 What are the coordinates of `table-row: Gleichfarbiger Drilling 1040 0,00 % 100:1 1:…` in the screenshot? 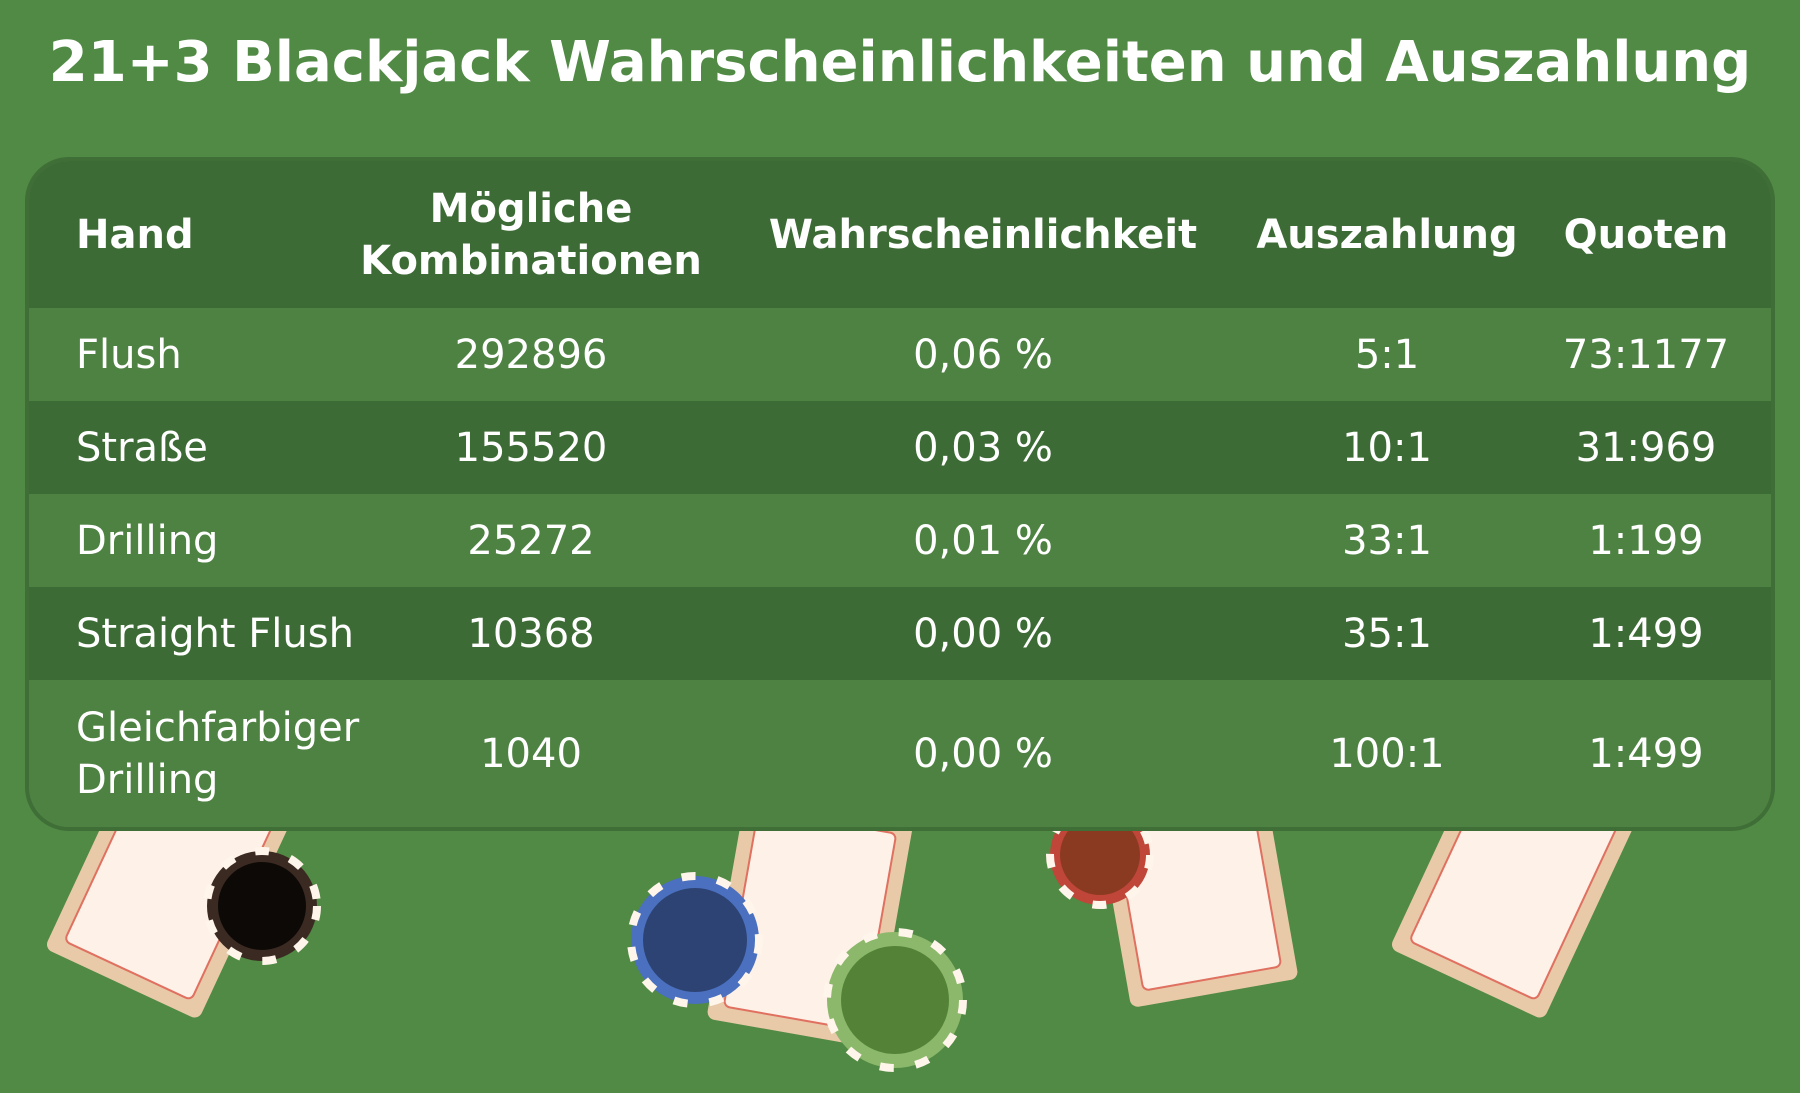 It's located at (900, 753).